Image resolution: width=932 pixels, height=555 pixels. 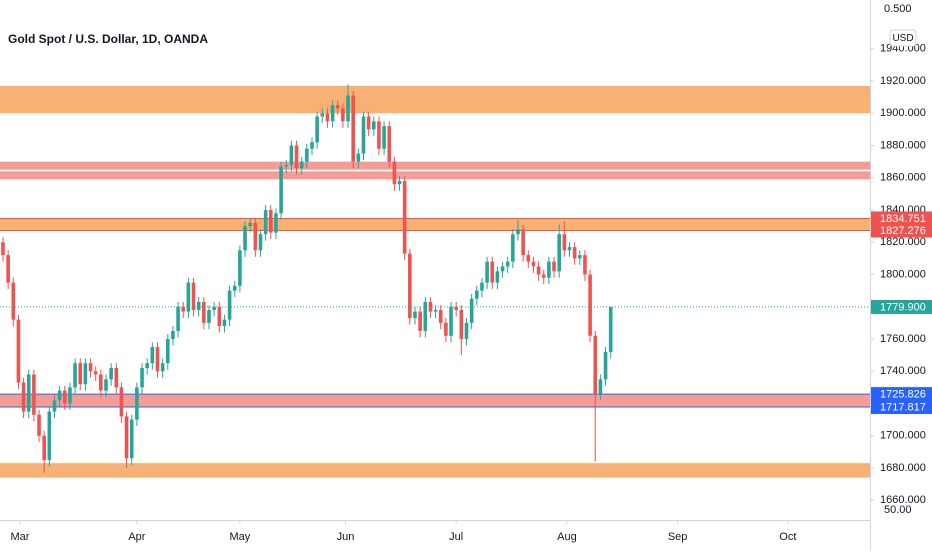 I want to click on x-tick-label: Sep, so click(x=678, y=537).